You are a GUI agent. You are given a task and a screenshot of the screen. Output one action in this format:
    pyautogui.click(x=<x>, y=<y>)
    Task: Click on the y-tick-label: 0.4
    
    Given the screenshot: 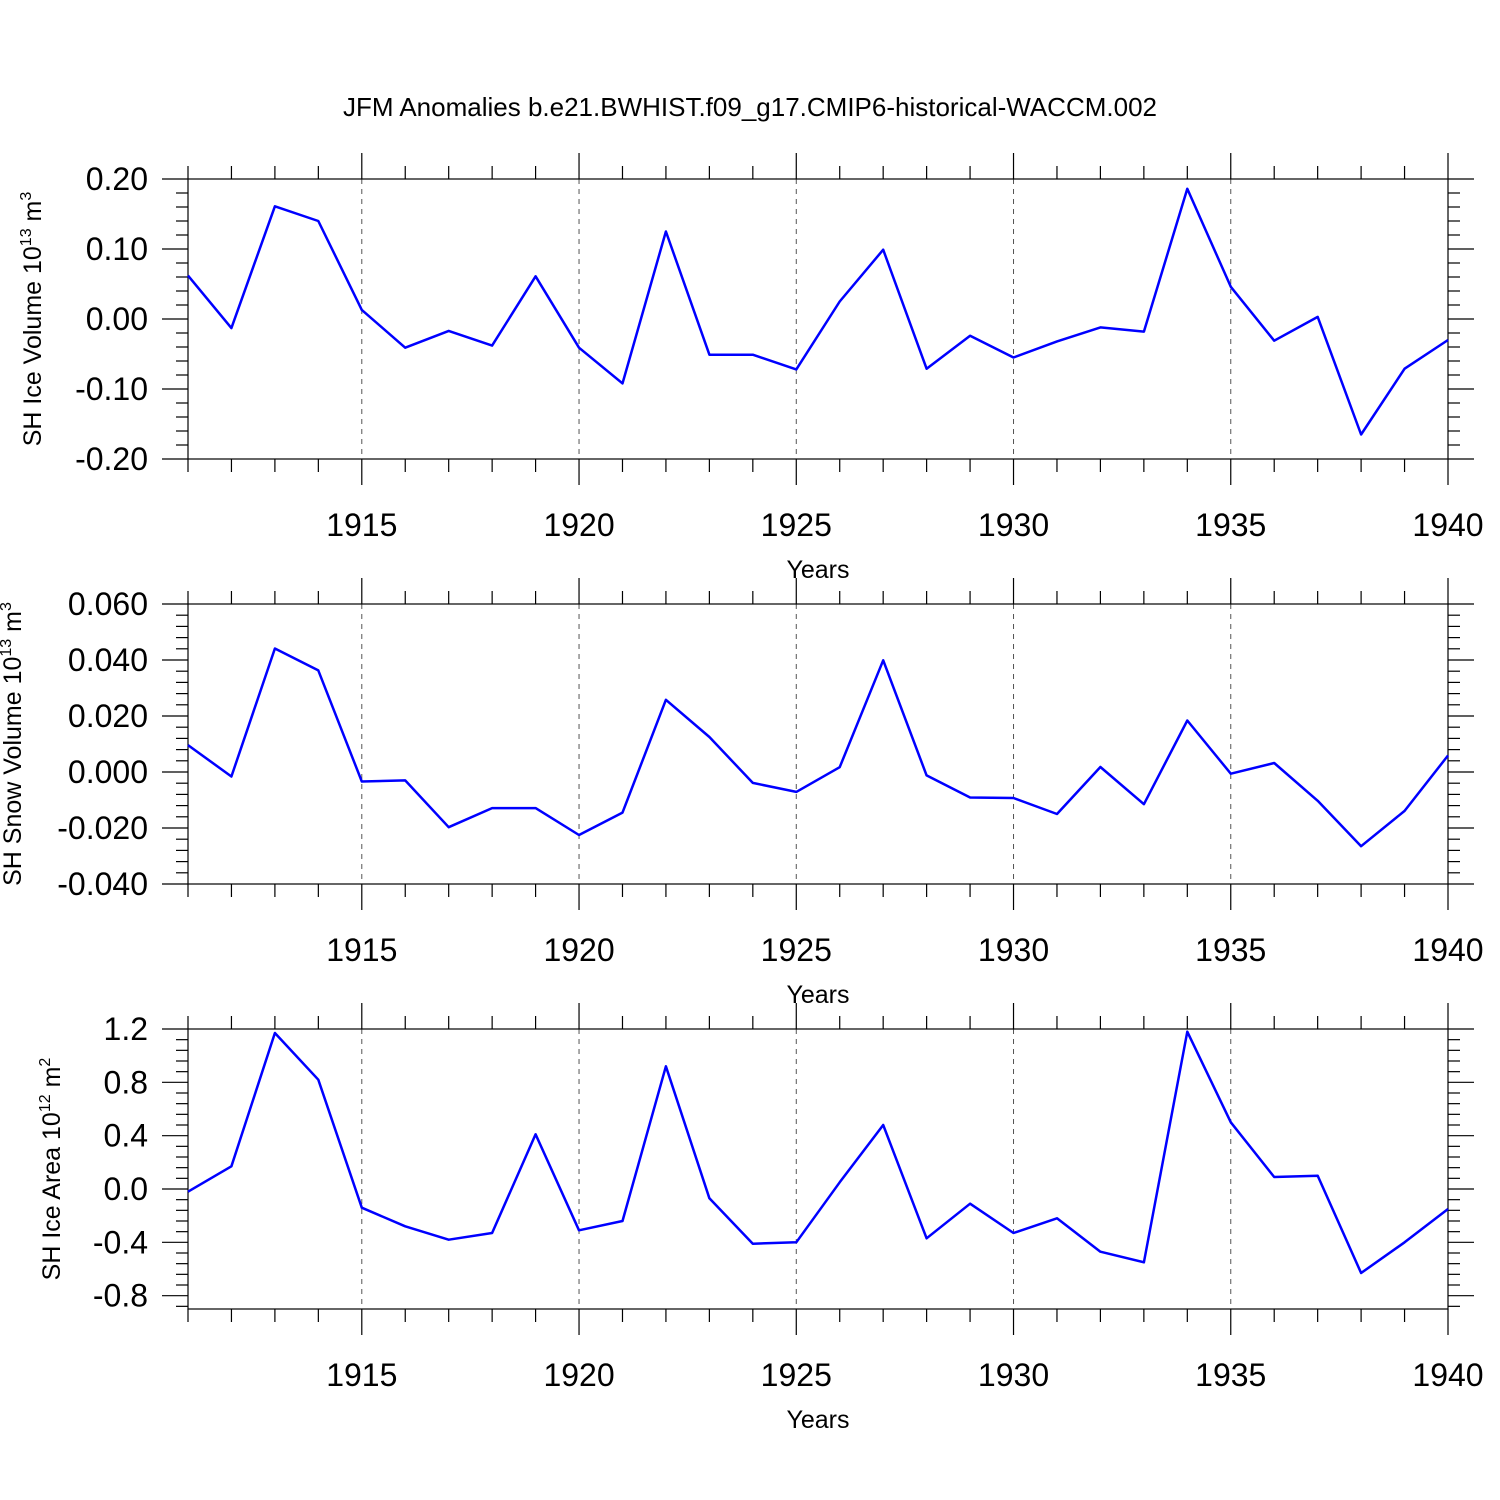 What is the action you would take?
    pyautogui.click(x=126, y=1136)
    